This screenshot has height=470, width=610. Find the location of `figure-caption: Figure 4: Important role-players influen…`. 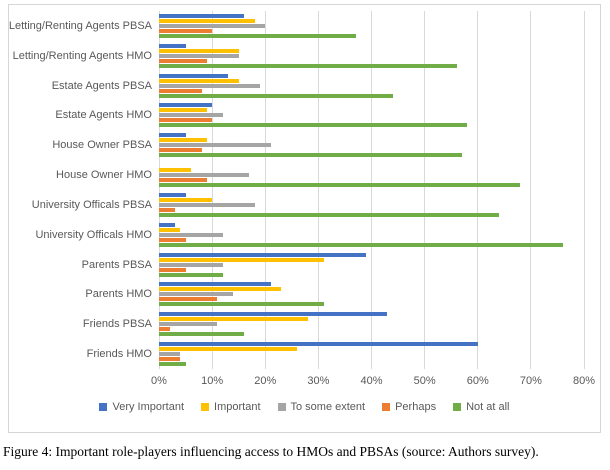

figure-caption: Figure 4: Important role-players influen… is located at coordinates (271, 451).